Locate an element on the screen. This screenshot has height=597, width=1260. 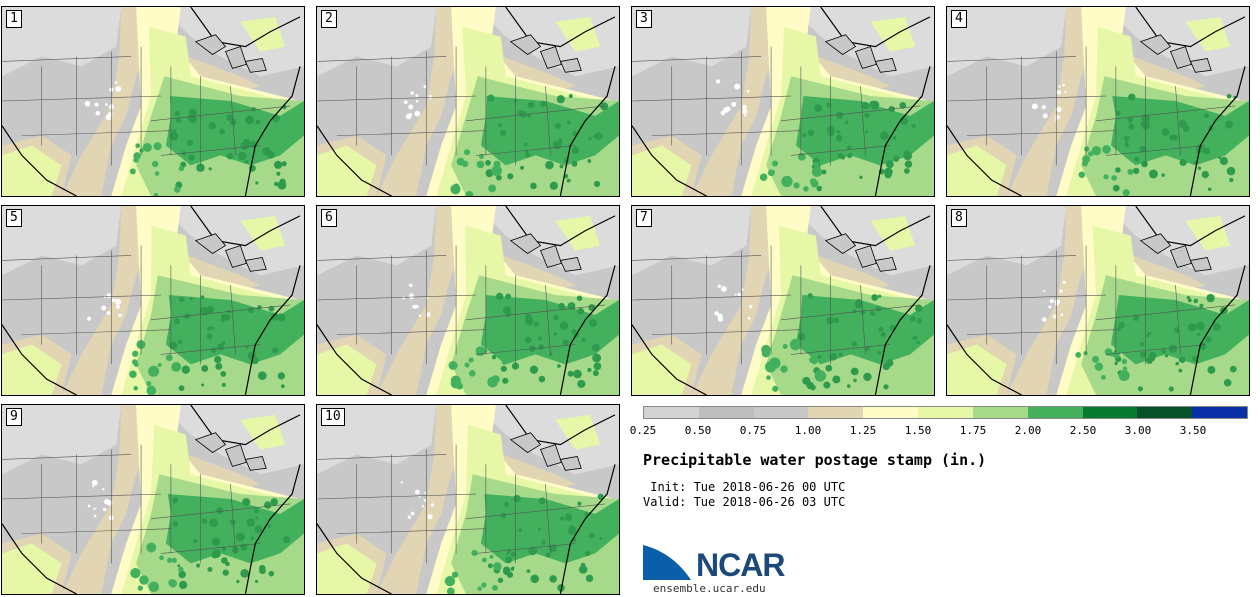
colorbar-tick-label: 2.50 is located at coordinates (1083, 430).